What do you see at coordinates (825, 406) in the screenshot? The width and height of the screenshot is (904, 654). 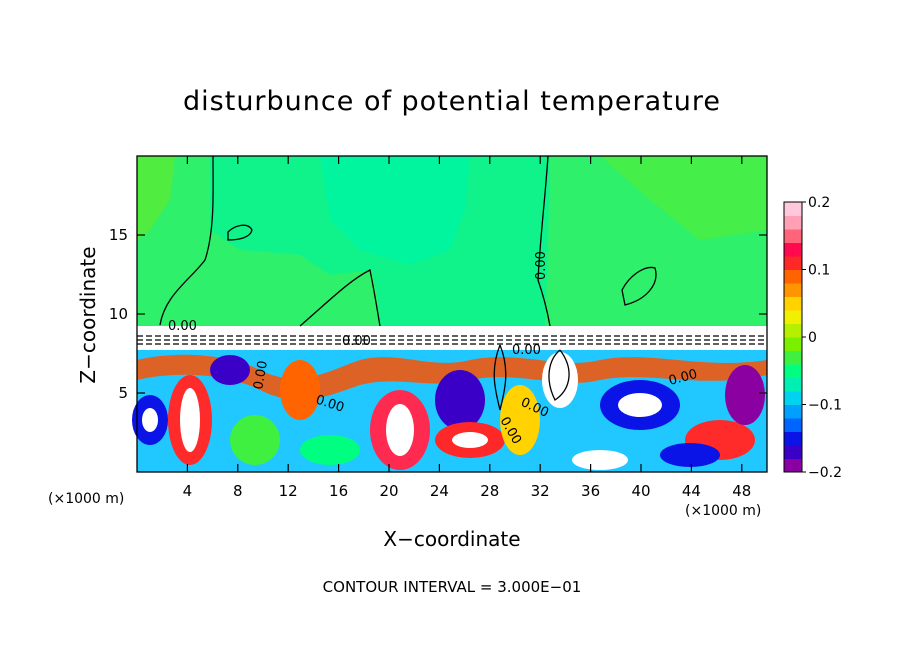 I see `colorbar-tick-label: −0.1` at bounding box center [825, 406].